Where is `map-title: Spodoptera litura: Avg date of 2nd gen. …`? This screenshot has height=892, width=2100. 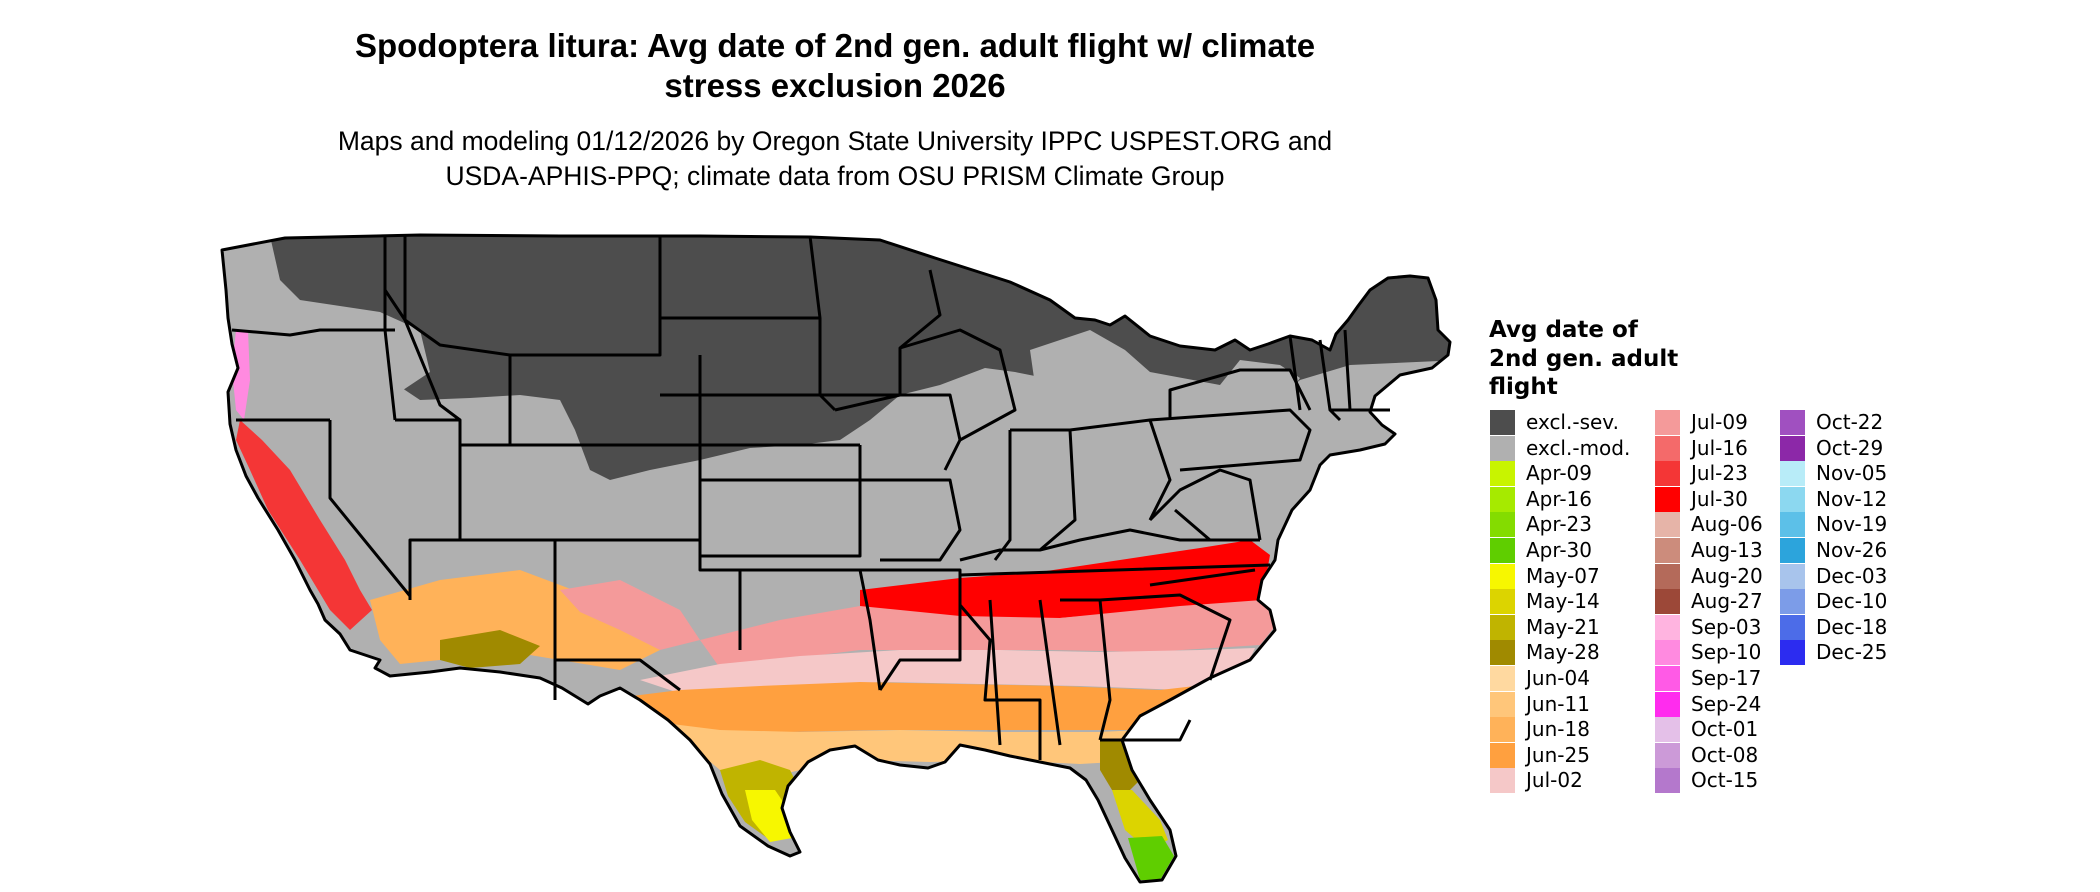 map-title: Spodoptera litura: Avg date of 2nd gen. … is located at coordinates (835, 66).